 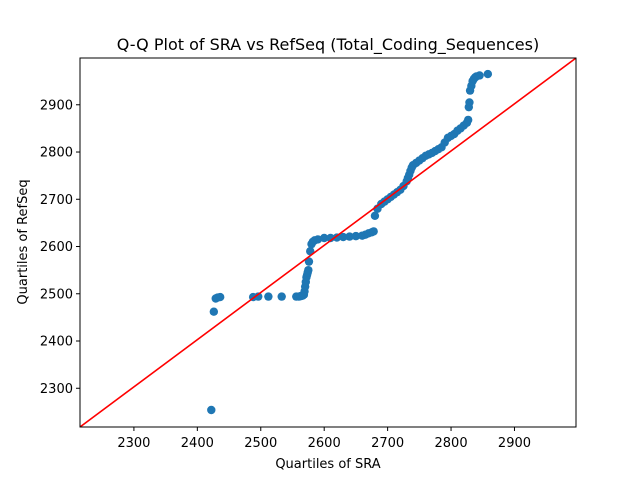 What do you see at coordinates (387, 443) in the screenshot?
I see `x-tick-label: 2700` at bounding box center [387, 443].